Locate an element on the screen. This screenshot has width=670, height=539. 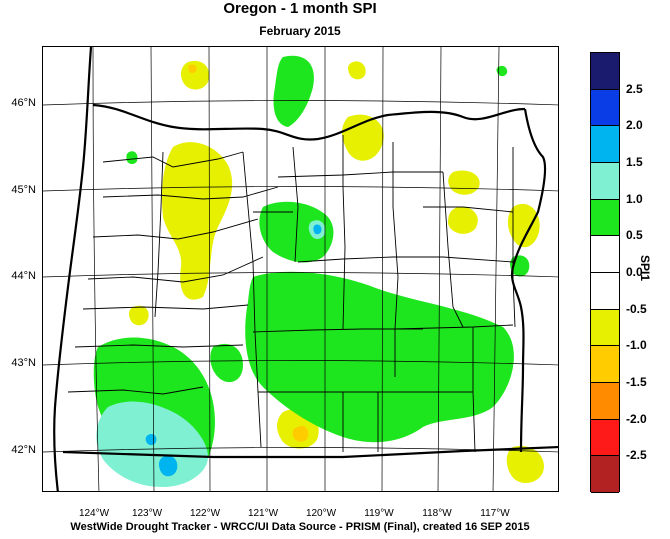
chart-subtitle: February 2015 is located at coordinates (300, 31).